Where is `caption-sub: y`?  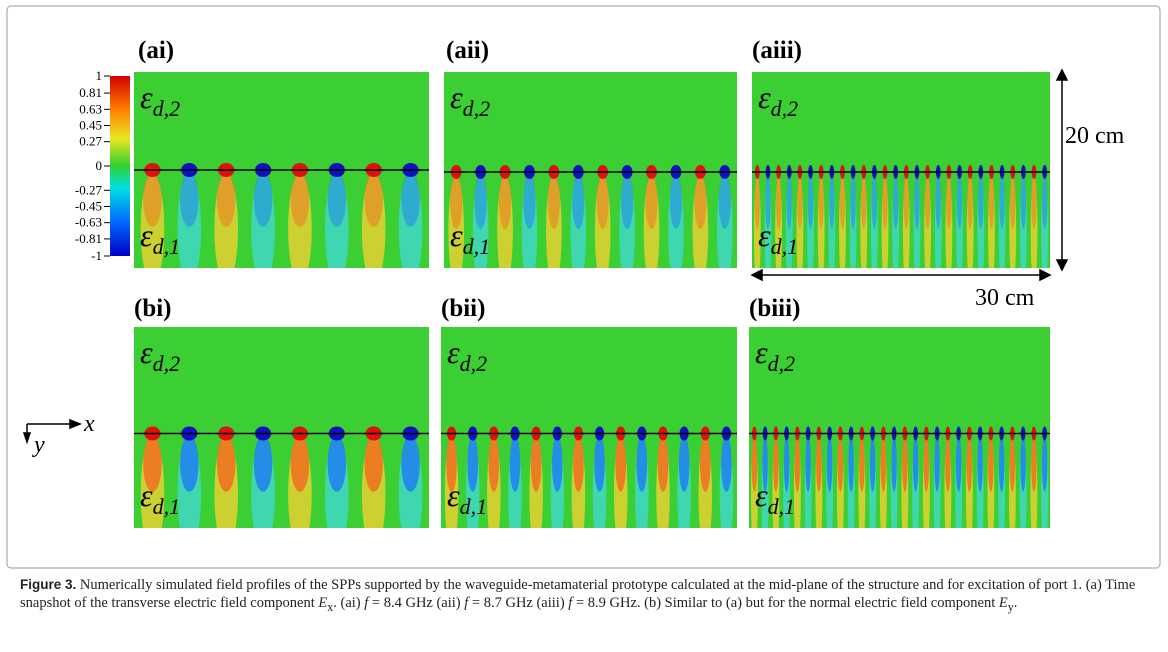 caption-sub: y is located at coordinates (1010, 606).